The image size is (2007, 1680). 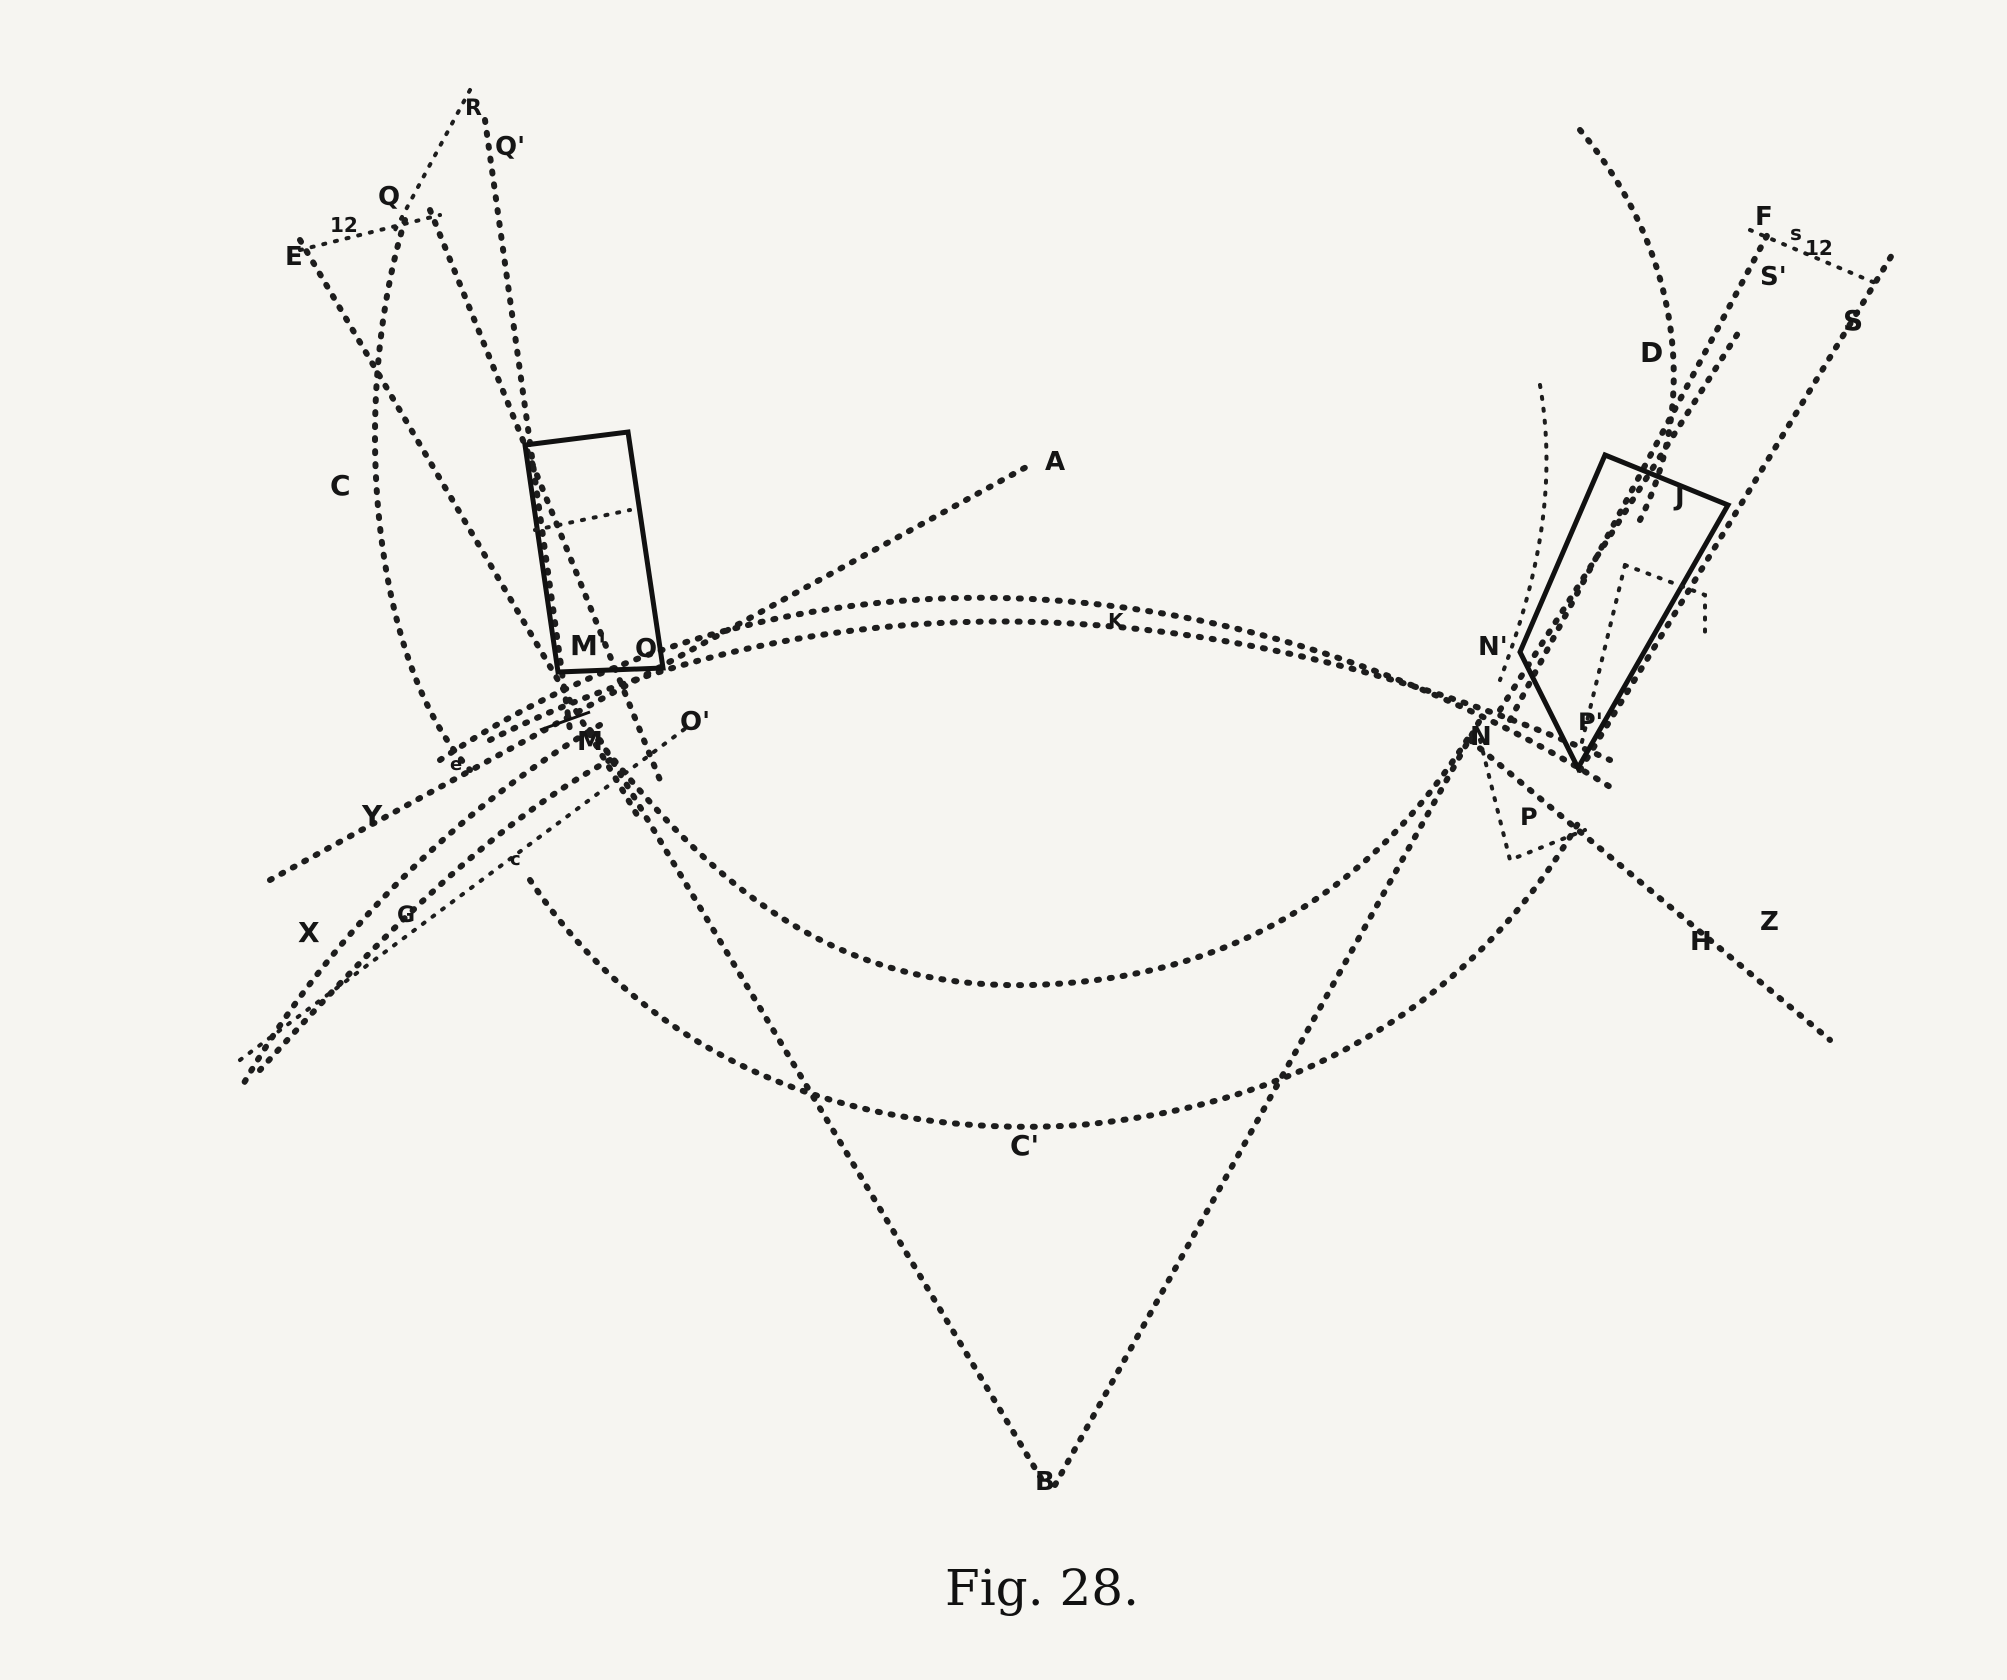 What do you see at coordinates (1764, 217) in the screenshot?
I see `label-f: F` at bounding box center [1764, 217].